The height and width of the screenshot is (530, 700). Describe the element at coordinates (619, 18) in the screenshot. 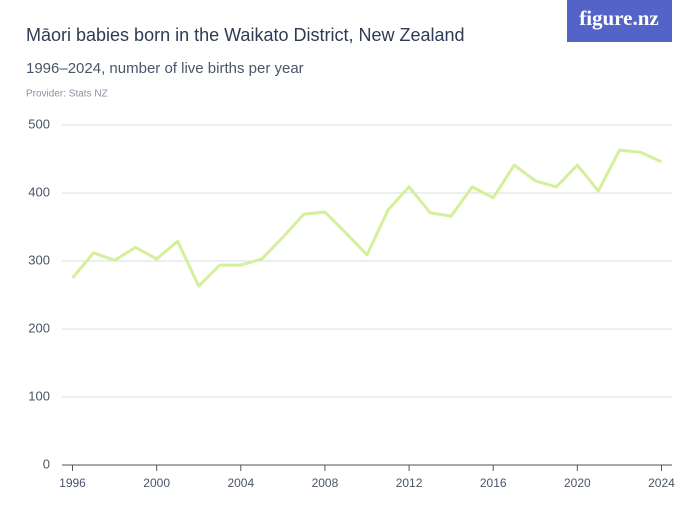

I see `logo: figure.nz` at that location.